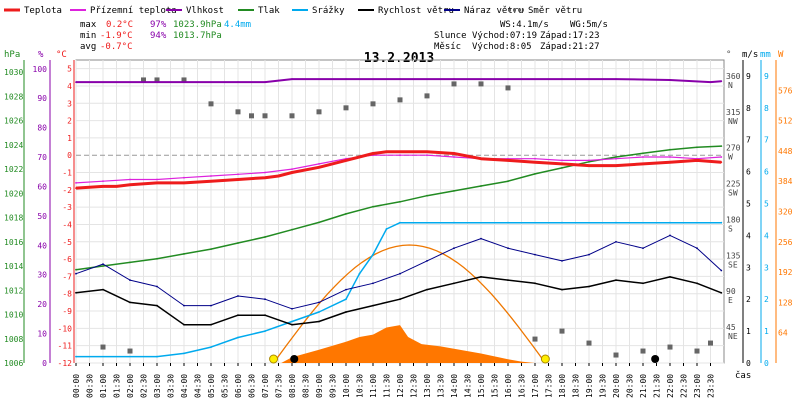  I want to click on moonrise-time: Východ:8:05, so click(502, 47).